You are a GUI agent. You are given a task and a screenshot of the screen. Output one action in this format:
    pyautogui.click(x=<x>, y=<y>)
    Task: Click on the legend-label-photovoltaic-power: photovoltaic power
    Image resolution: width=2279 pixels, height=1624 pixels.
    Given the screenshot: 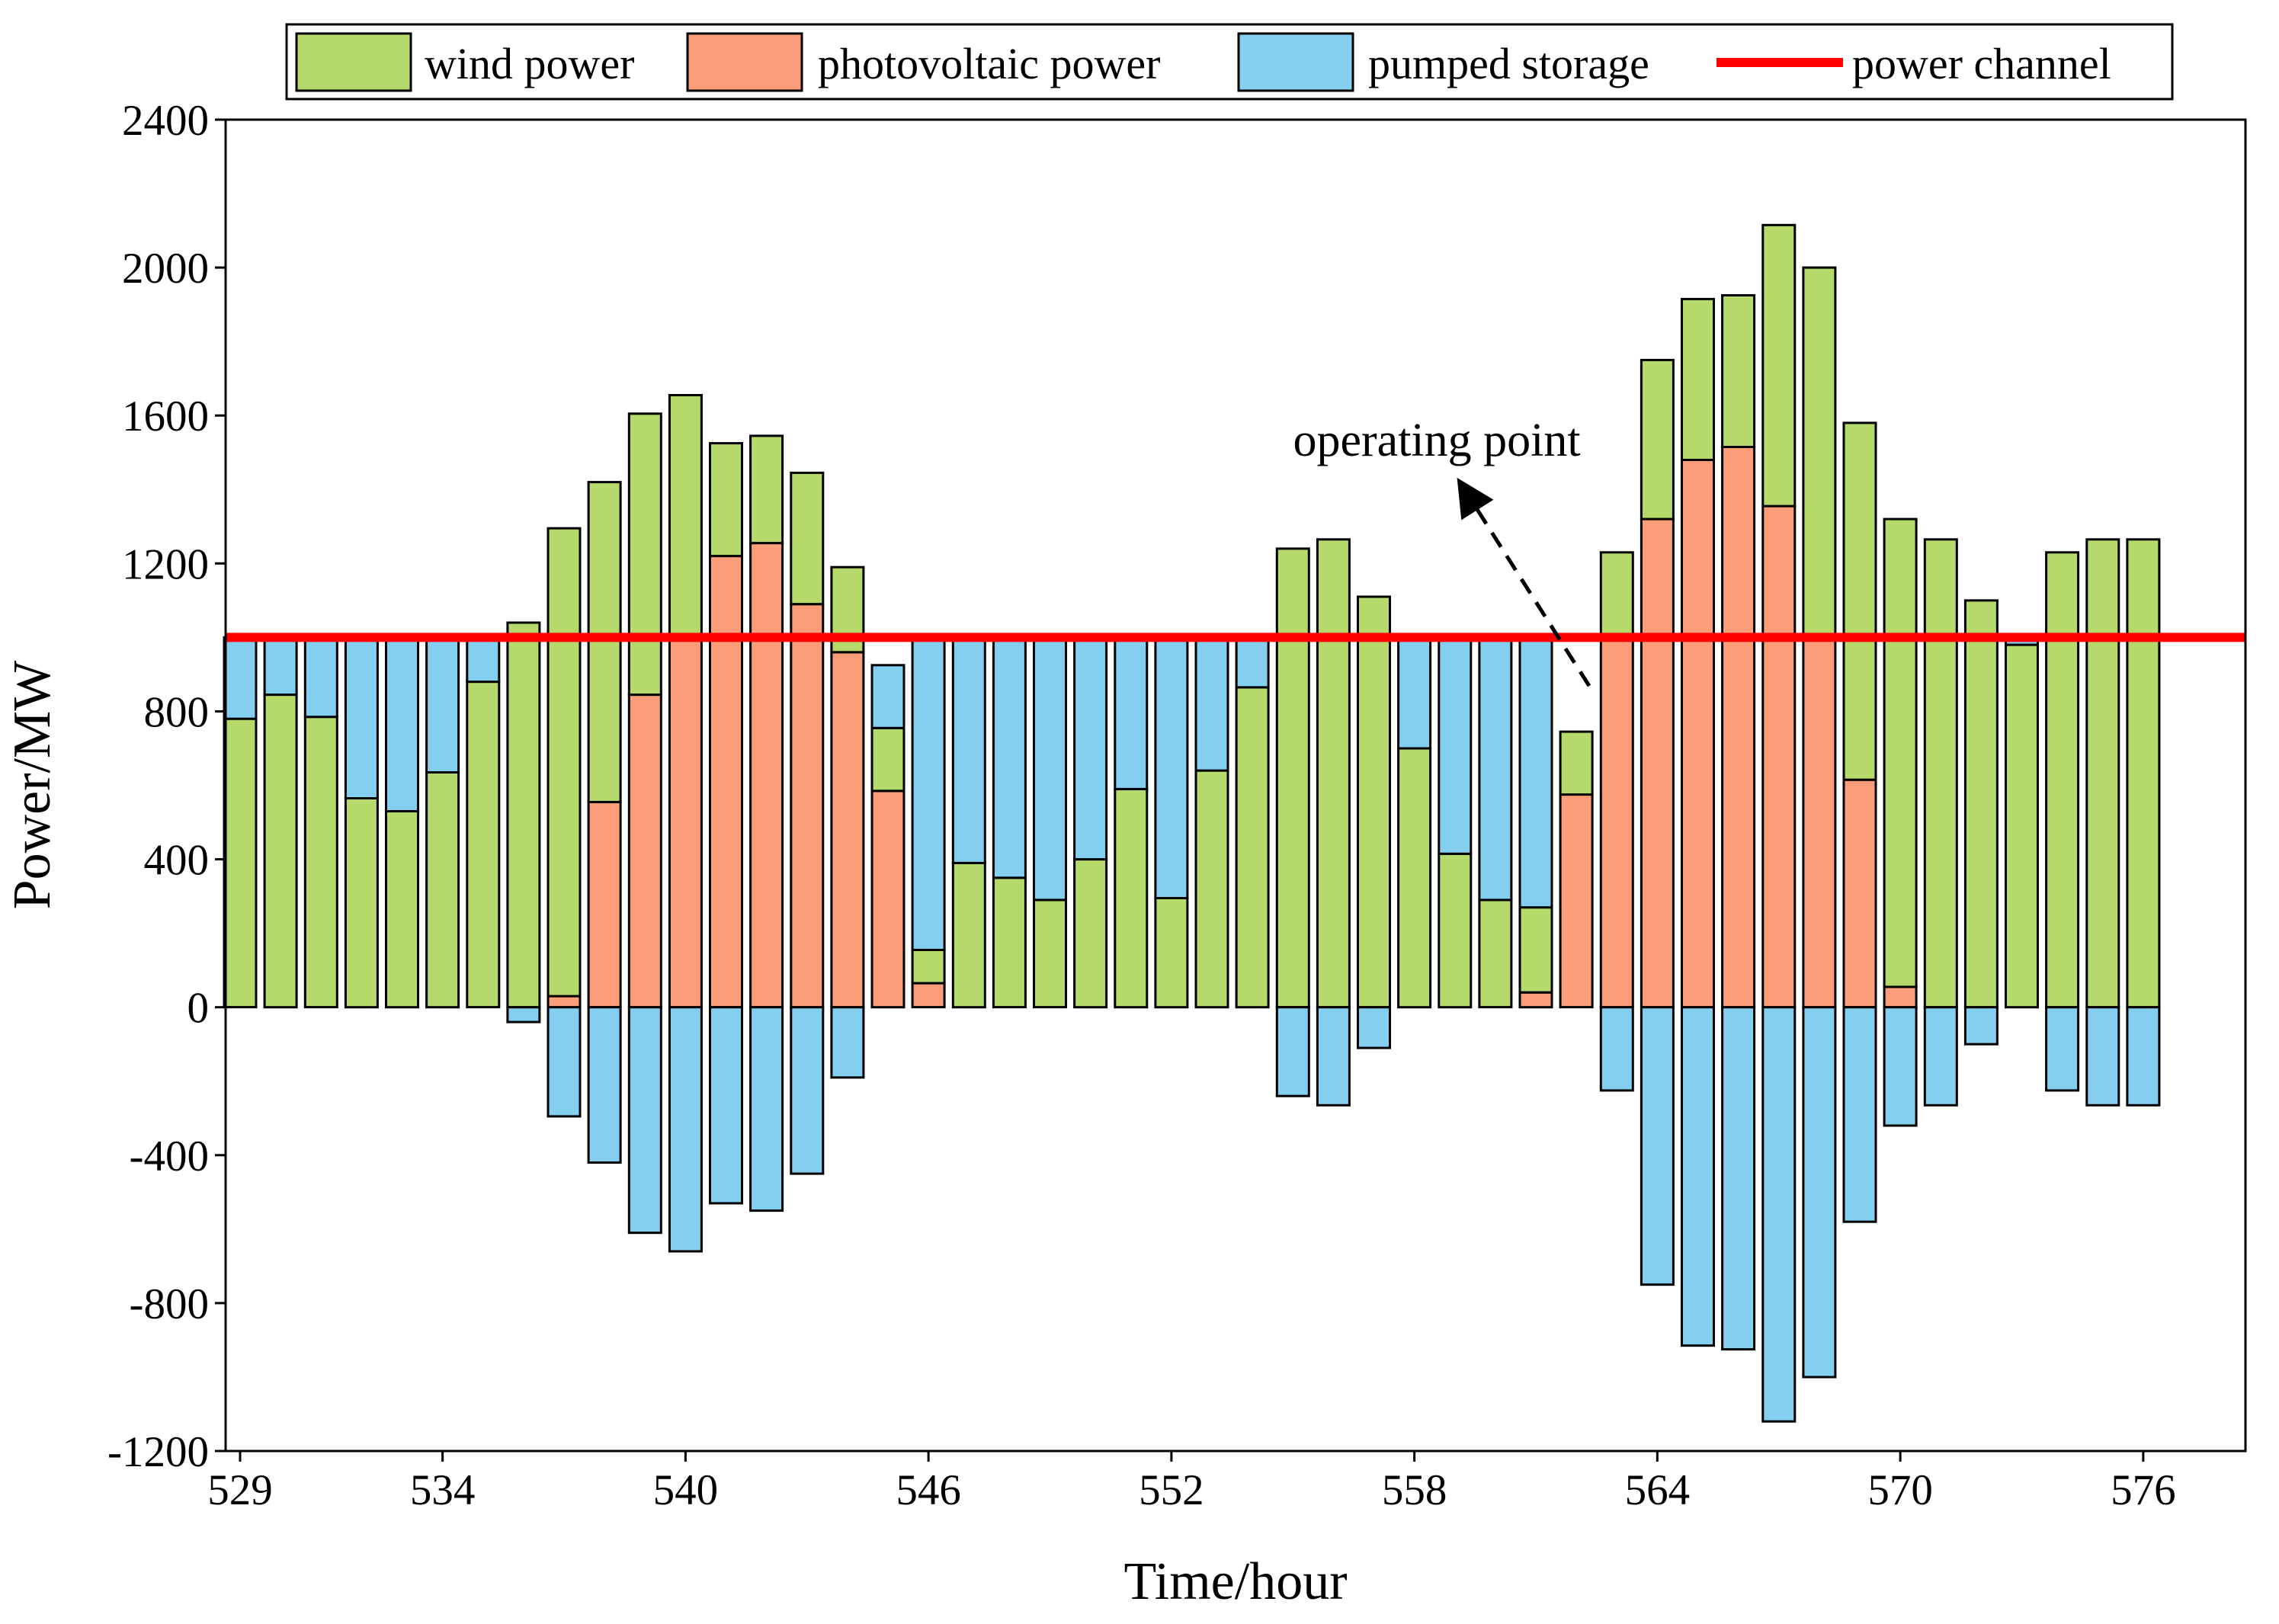 What is the action you would take?
    pyautogui.click(x=989, y=64)
    